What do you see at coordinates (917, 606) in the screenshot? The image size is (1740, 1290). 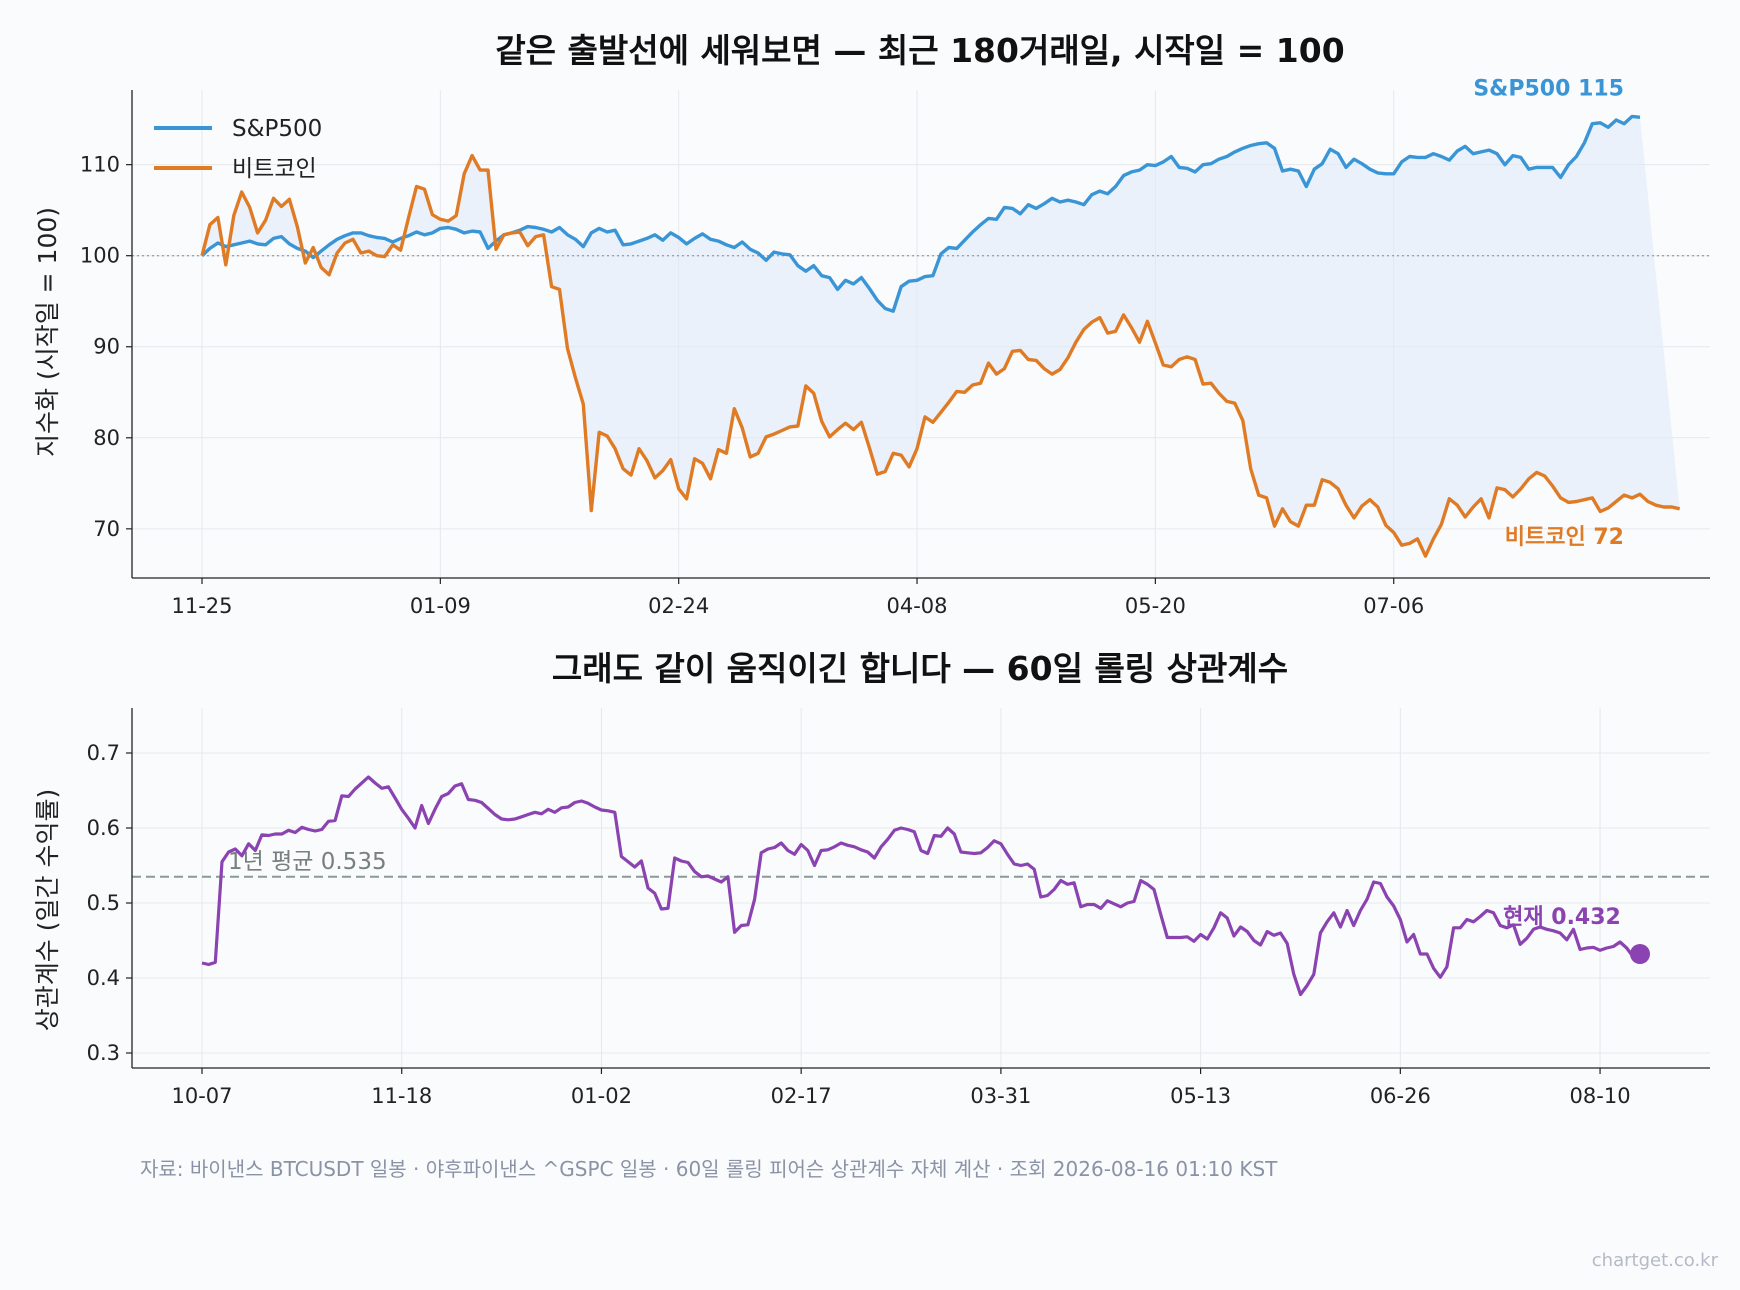 I see `x-tick-label: 04-08` at bounding box center [917, 606].